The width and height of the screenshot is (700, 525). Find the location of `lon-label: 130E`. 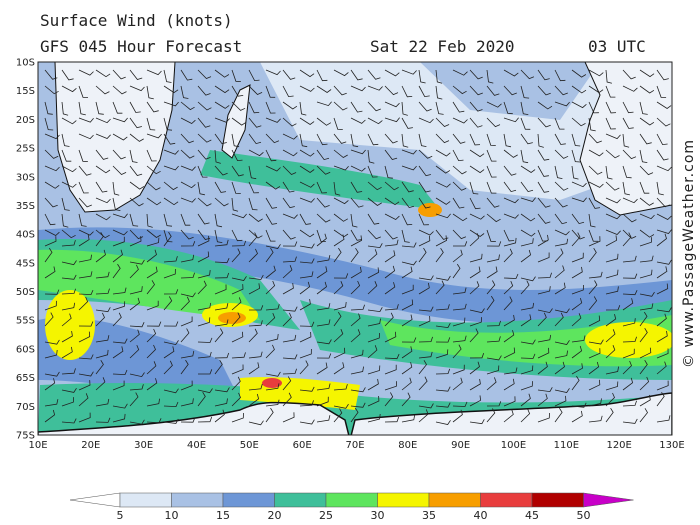

lon-label: 130E is located at coordinates (671, 445).